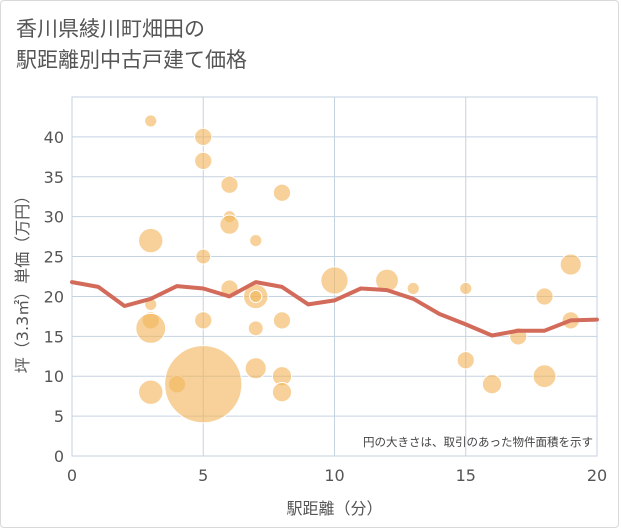 This screenshot has height=530, width=621. I want to click on x-tick-label: 10, so click(334, 475).